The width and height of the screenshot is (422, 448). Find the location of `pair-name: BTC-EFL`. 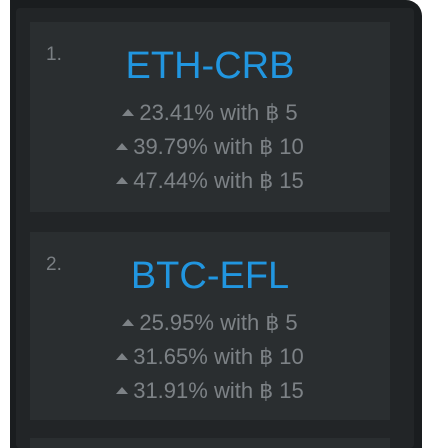

pair-name: BTC-EFL is located at coordinates (210, 276).